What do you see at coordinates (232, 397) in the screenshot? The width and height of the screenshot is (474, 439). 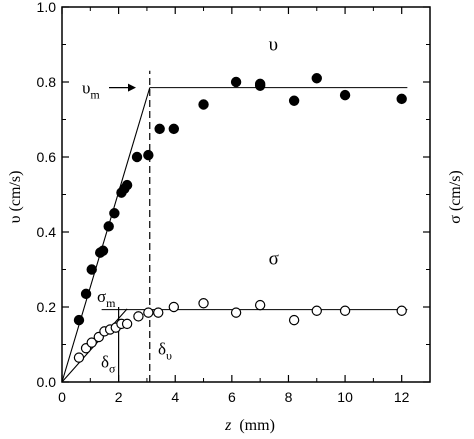 I see `x-tick-label: 6` at bounding box center [232, 397].